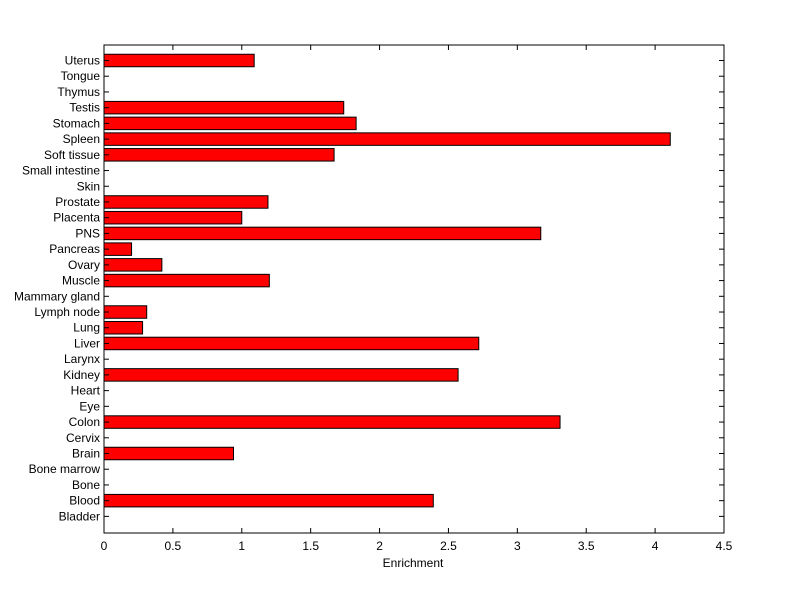 The height and width of the screenshot is (604, 800). I want to click on y-tick-label: Eye, so click(89, 406).